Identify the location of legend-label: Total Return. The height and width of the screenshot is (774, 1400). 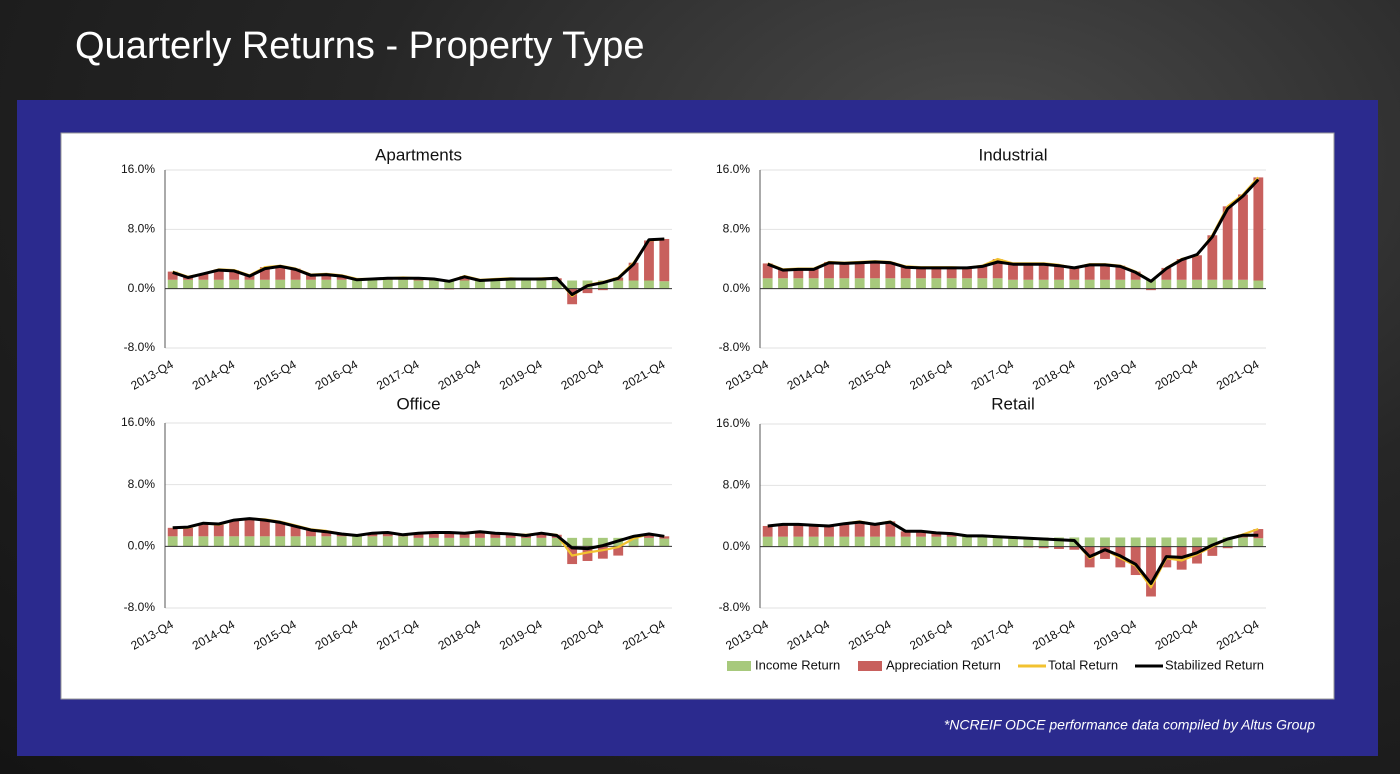
(1083, 664).